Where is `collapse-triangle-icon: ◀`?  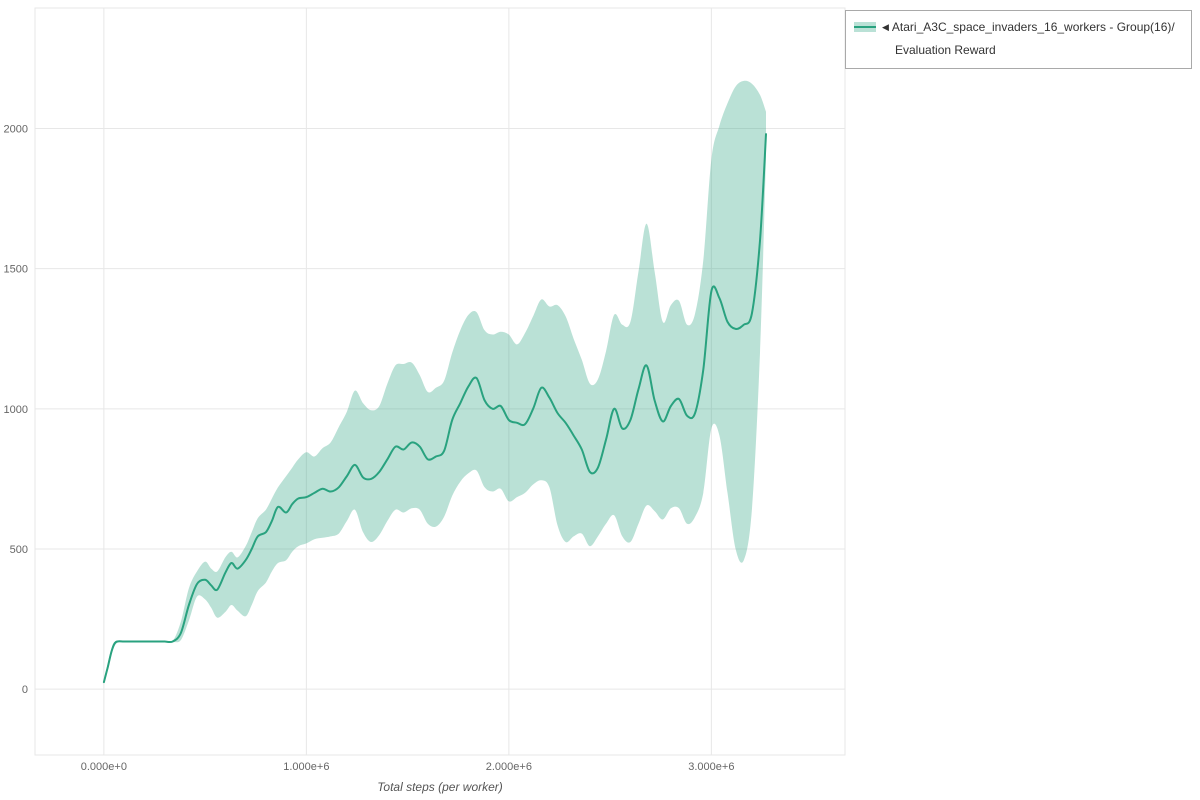
collapse-triangle-icon: ◀ is located at coordinates (885, 27).